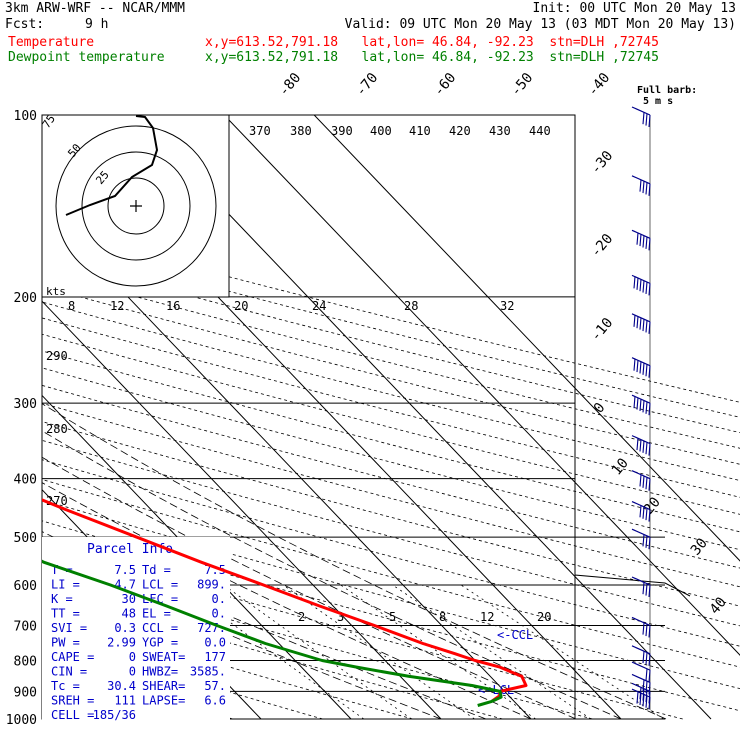  I want to click on speed-tick-label: 28, so click(411, 306).